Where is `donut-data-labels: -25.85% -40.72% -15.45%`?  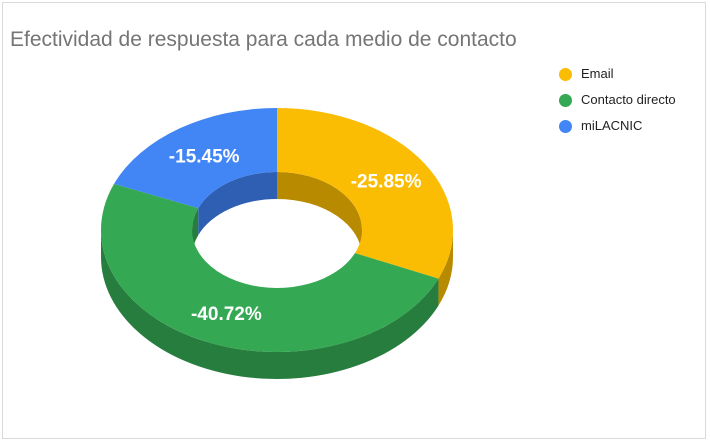 donut-data-labels: -25.85% -40.72% -15.45% is located at coordinates (295, 235).